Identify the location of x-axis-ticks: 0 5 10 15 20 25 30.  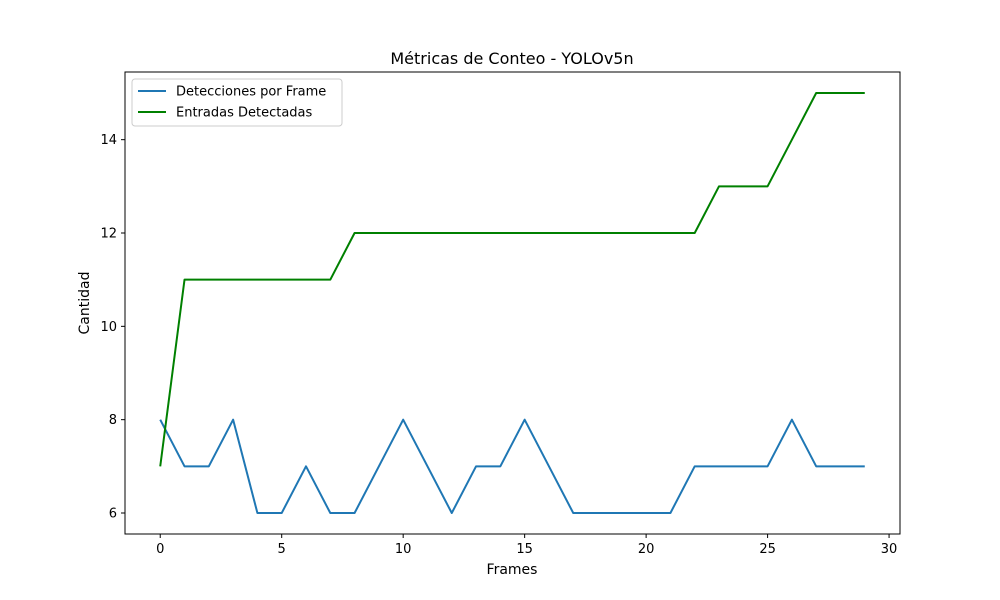
(526, 545).